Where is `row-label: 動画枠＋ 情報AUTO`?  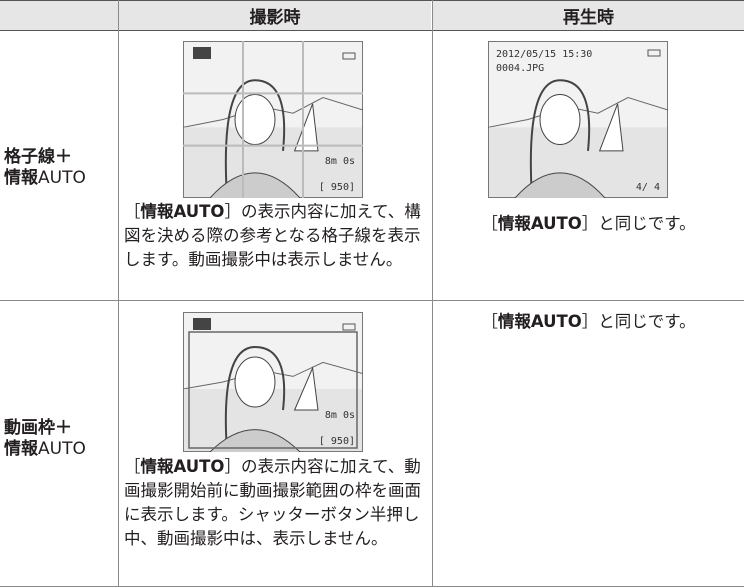 row-label: 動画枠＋ 情報AUTO is located at coordinates (45, 439).